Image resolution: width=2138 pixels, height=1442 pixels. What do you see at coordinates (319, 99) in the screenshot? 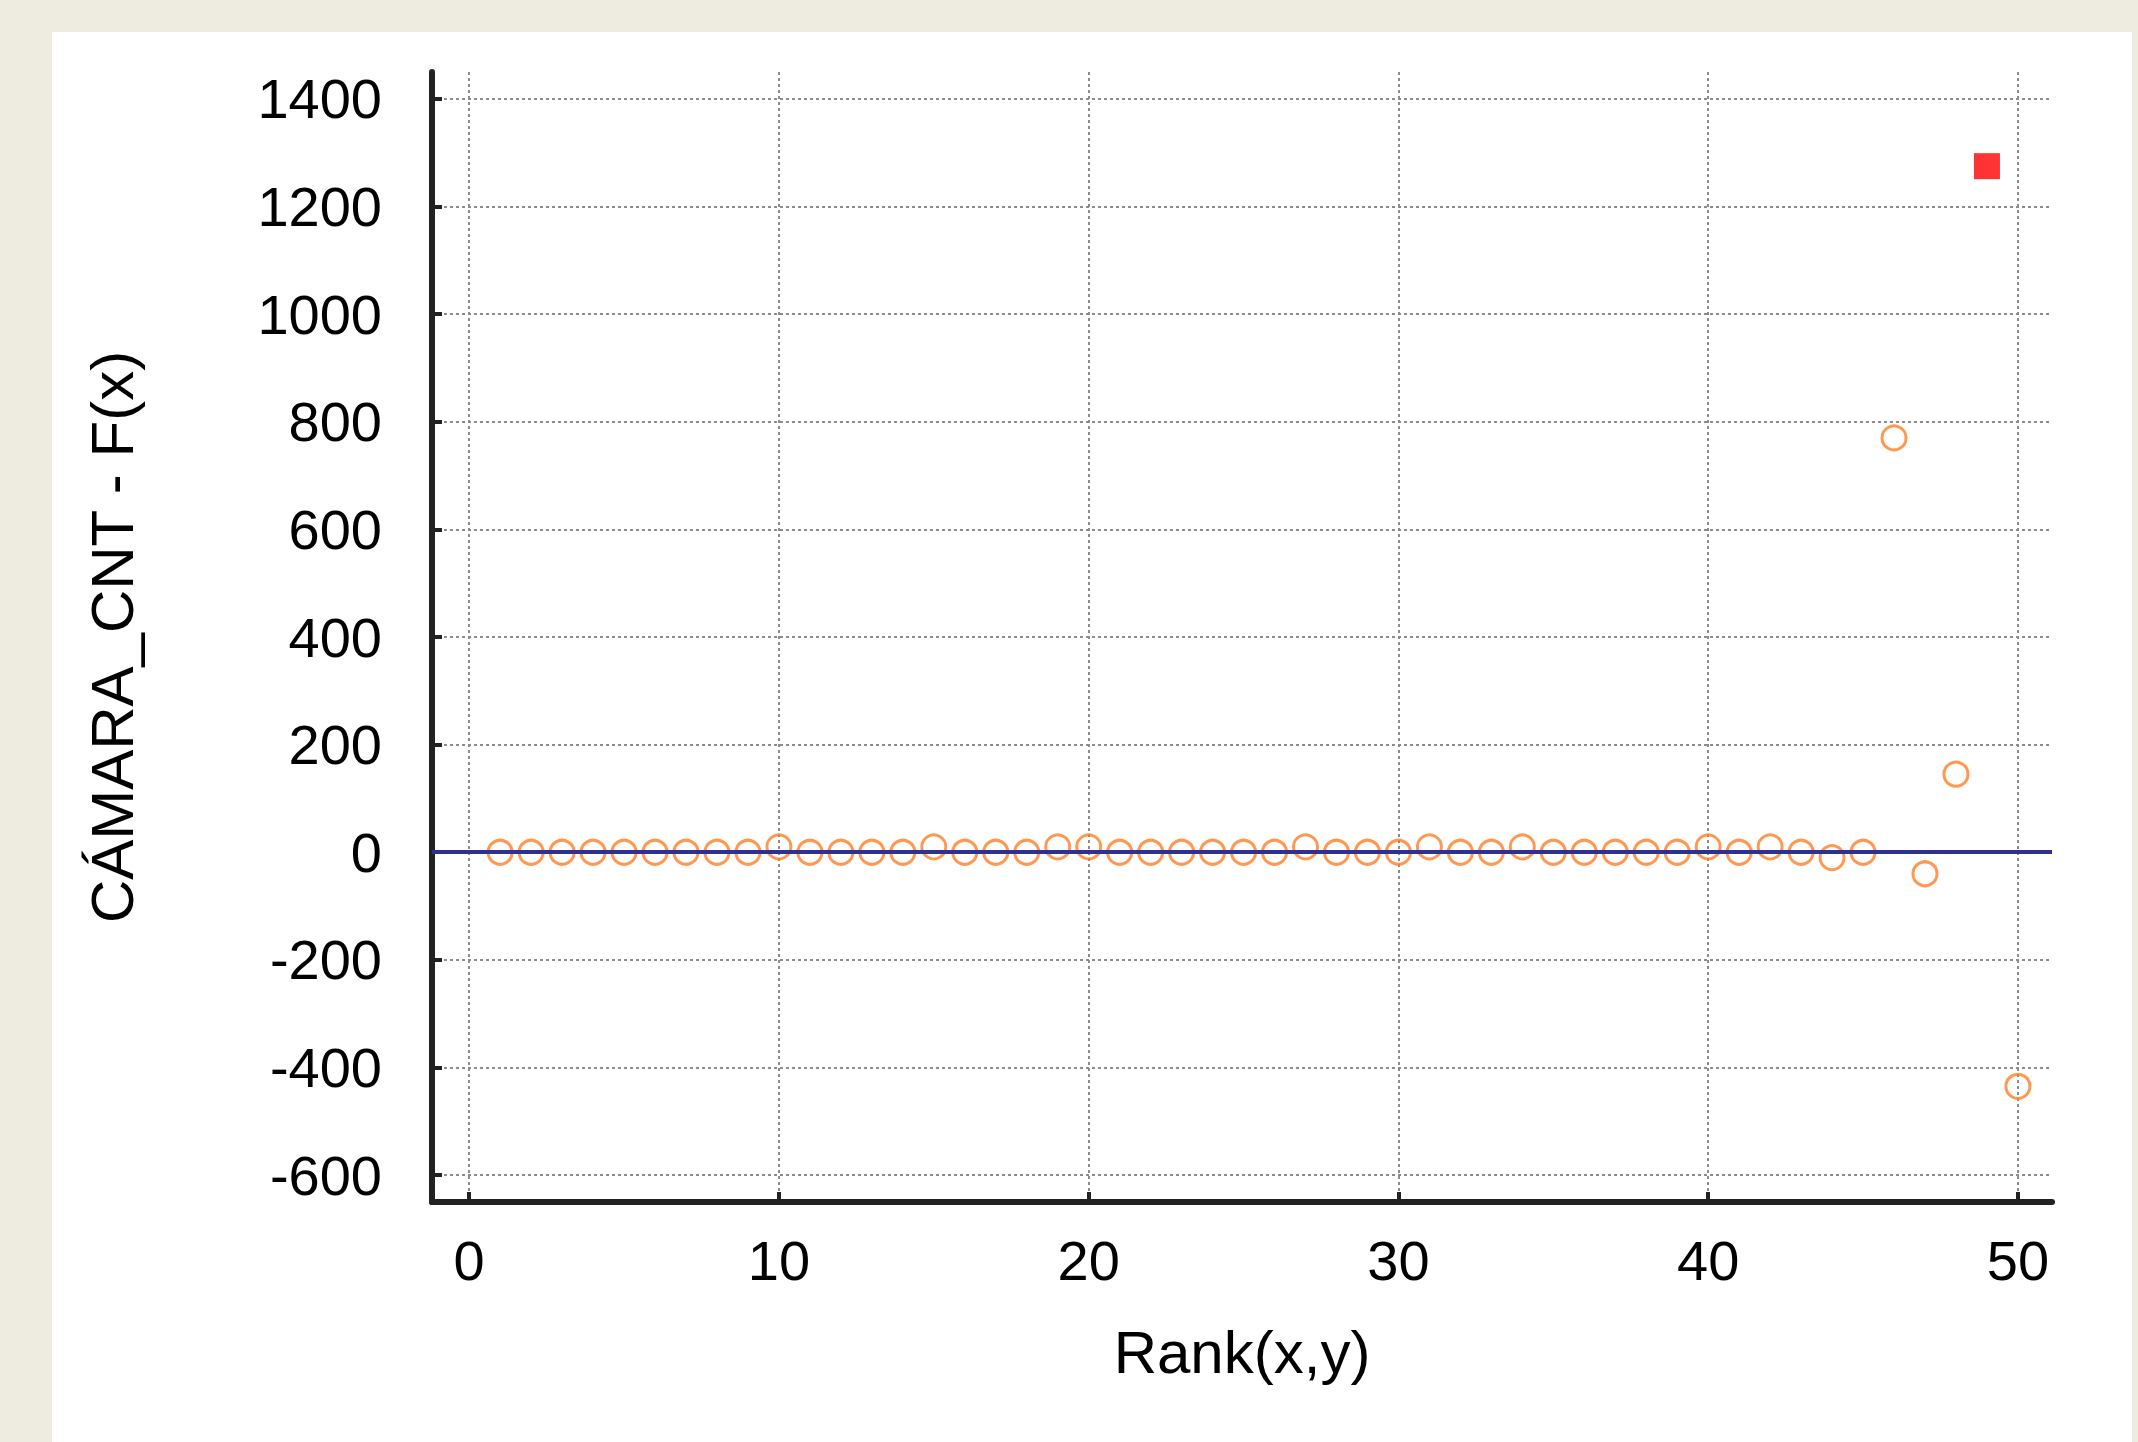
I see `y-tick-label: 1400` at bounding box center [319, 99].